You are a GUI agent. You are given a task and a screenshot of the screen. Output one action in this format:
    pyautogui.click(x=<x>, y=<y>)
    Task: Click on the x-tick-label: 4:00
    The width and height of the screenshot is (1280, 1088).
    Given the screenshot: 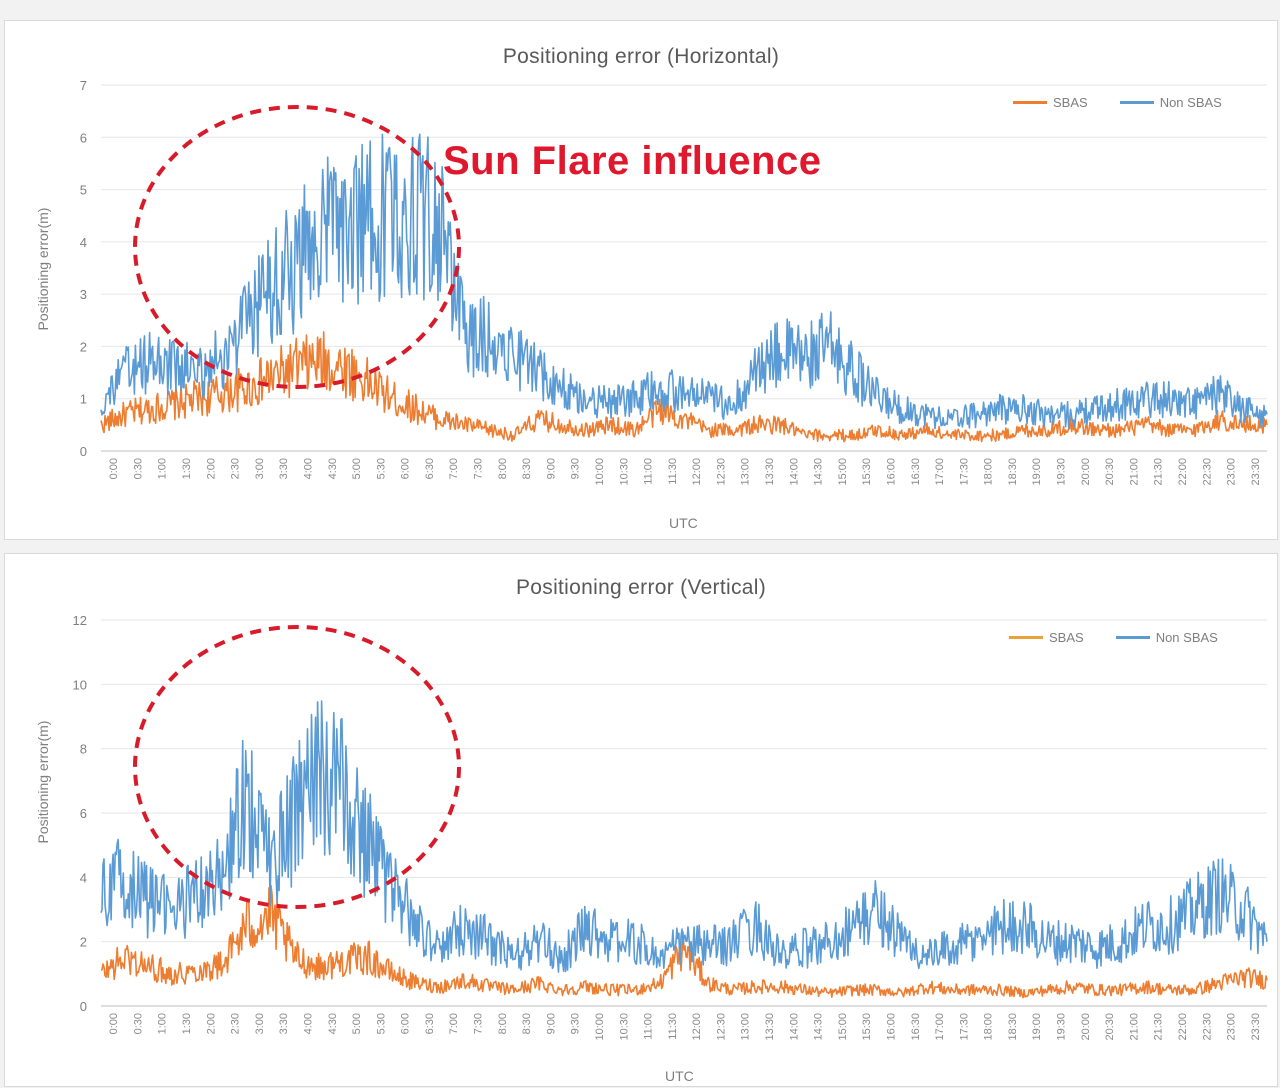 What is the action you would take?
    pyautogui.click(x=308, y=1023)
    